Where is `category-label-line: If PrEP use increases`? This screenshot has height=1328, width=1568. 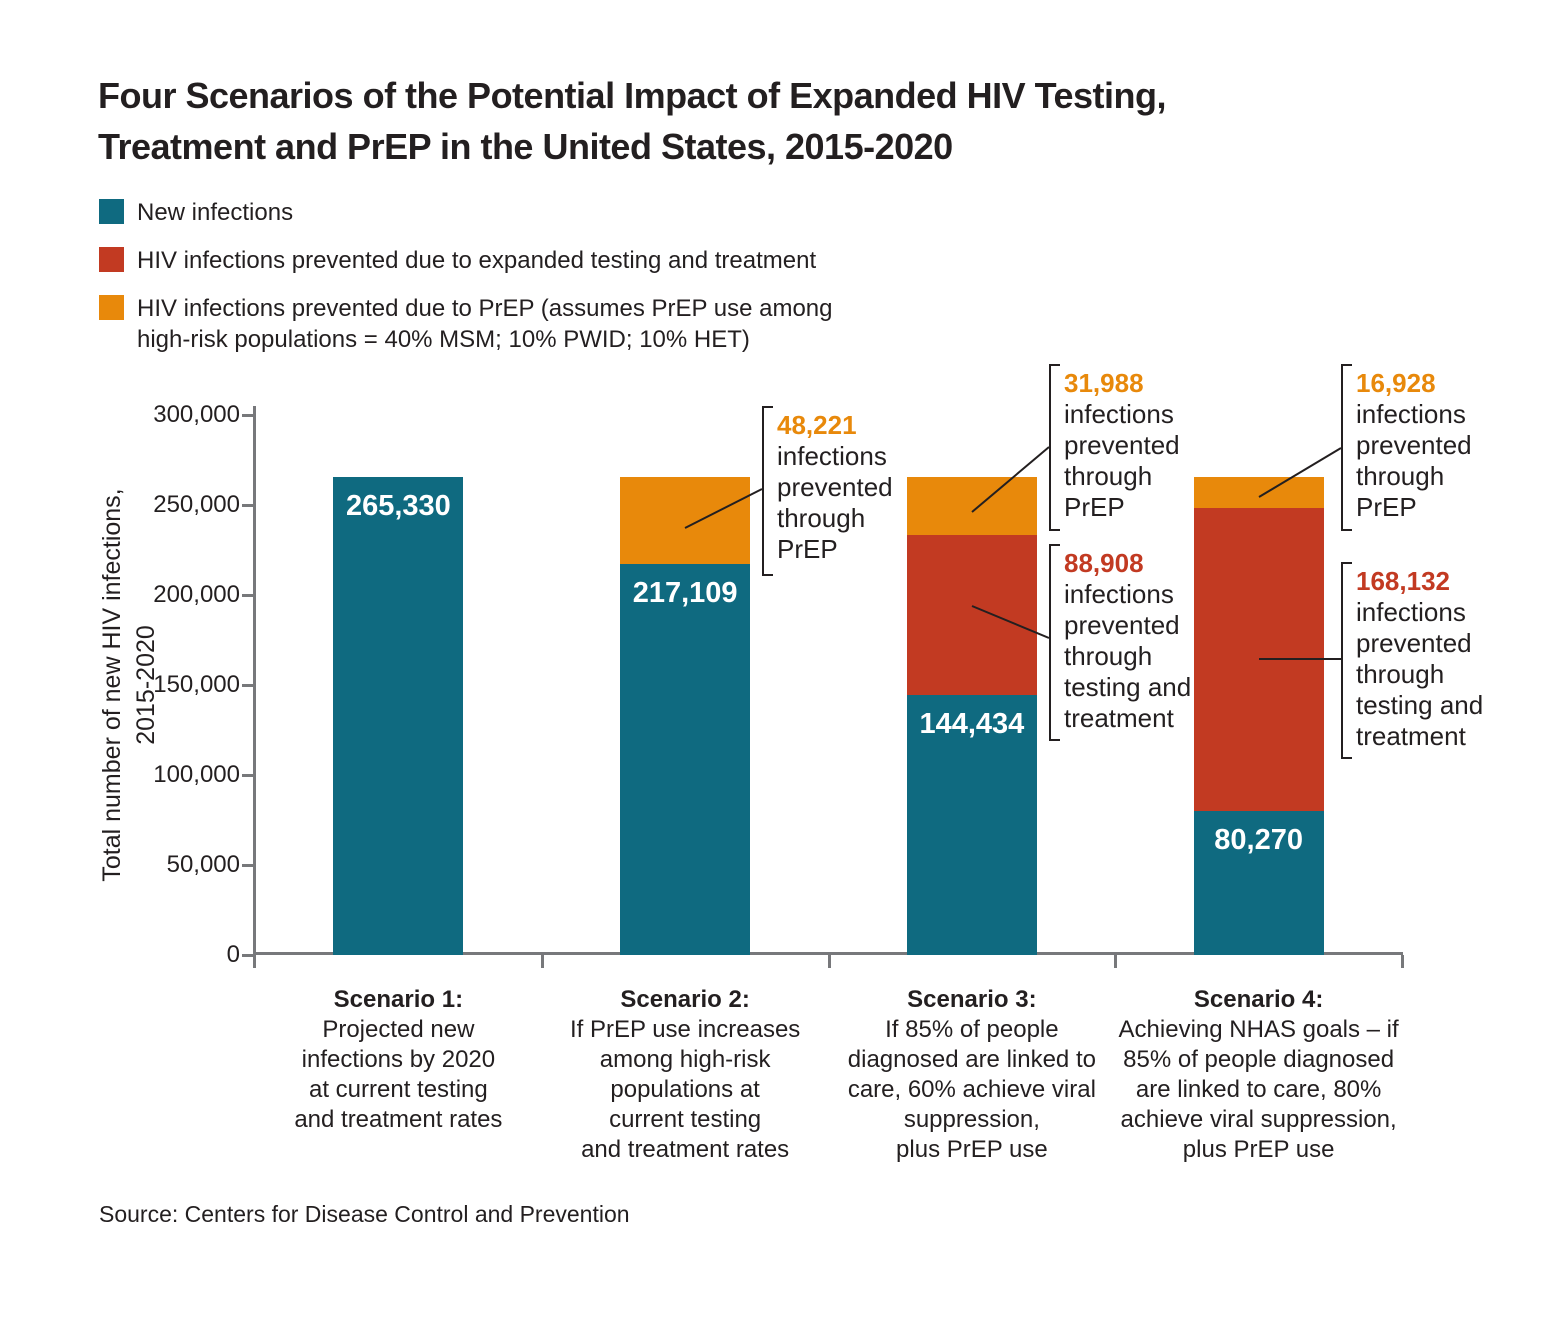 category-label-line: If PrEP use increases is located at coordinates (685, 1029).